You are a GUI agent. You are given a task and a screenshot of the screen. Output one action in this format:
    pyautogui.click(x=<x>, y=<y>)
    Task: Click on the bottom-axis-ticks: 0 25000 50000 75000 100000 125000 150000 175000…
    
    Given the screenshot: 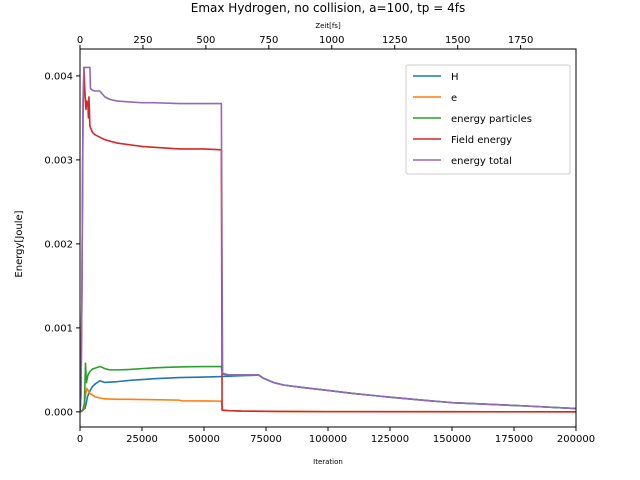 What is the action you would take?
    pyautogui.click(x=336, y=436)
    